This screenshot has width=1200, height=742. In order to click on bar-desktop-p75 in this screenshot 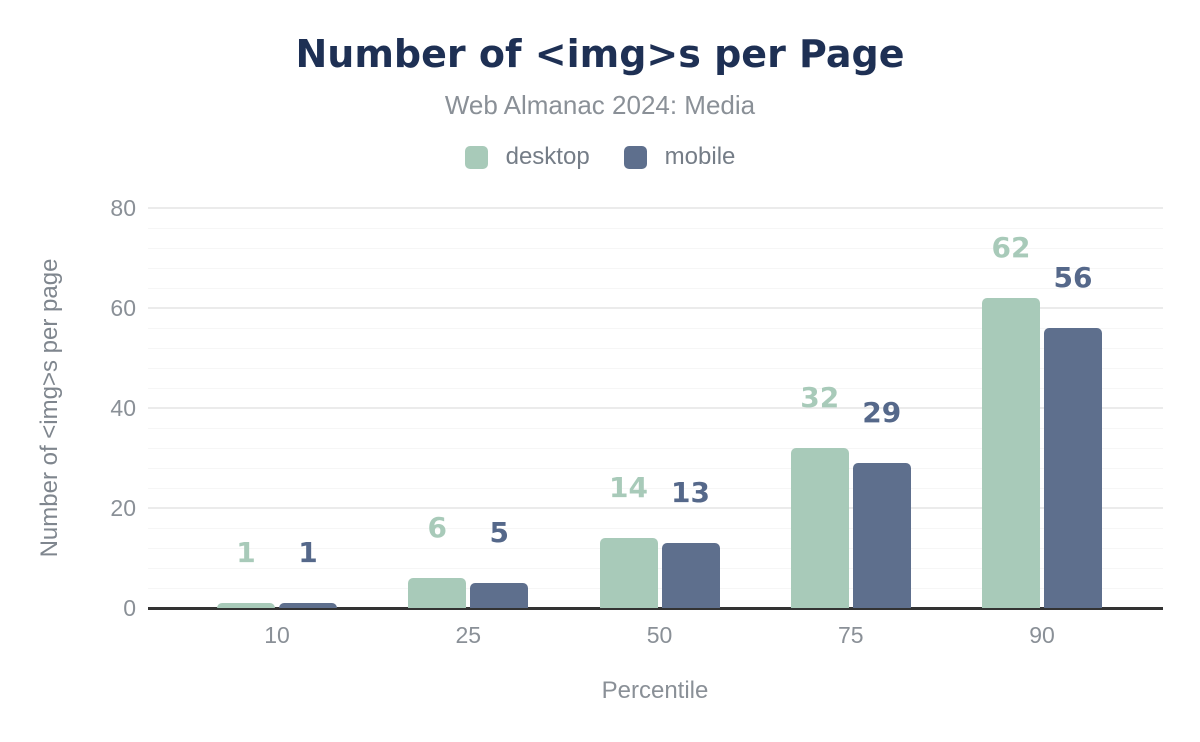, I will do `click(819, 528)`.